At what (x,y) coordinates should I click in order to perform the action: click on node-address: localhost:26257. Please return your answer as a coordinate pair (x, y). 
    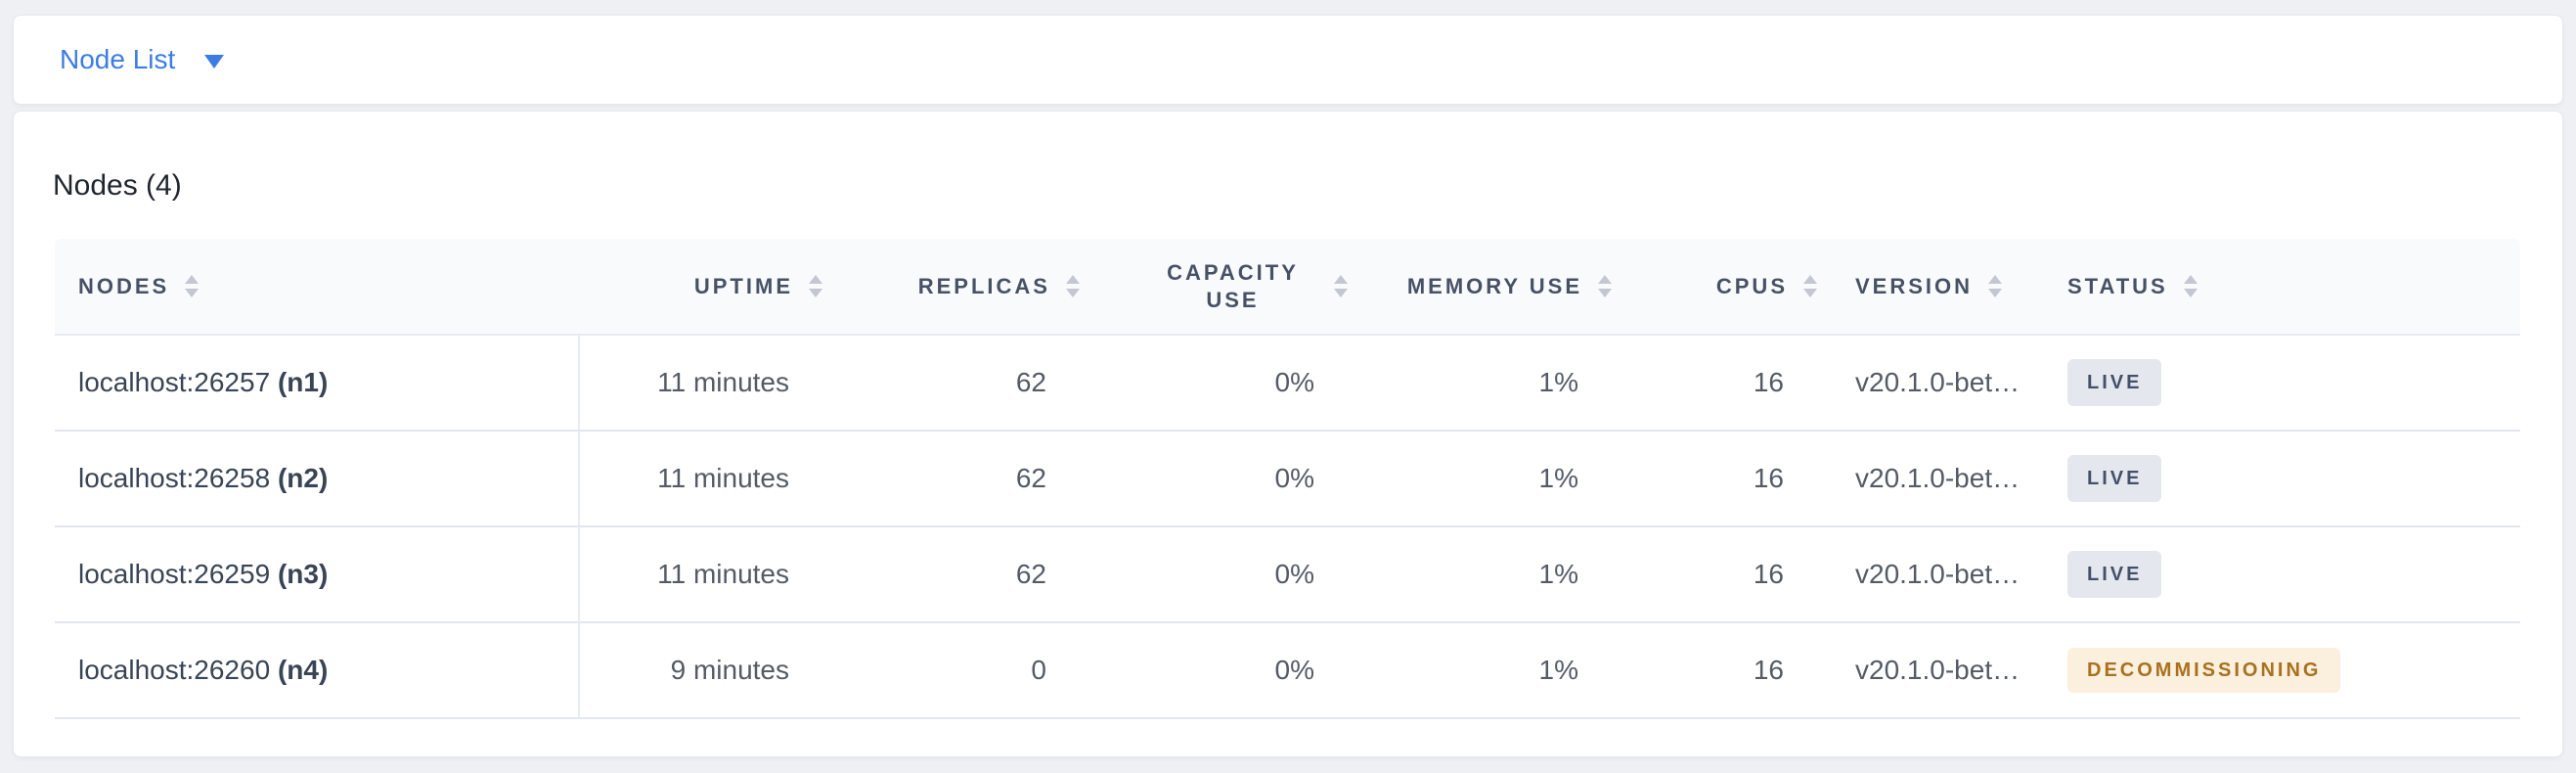
    Looking at the image, I should click on (175, 382).